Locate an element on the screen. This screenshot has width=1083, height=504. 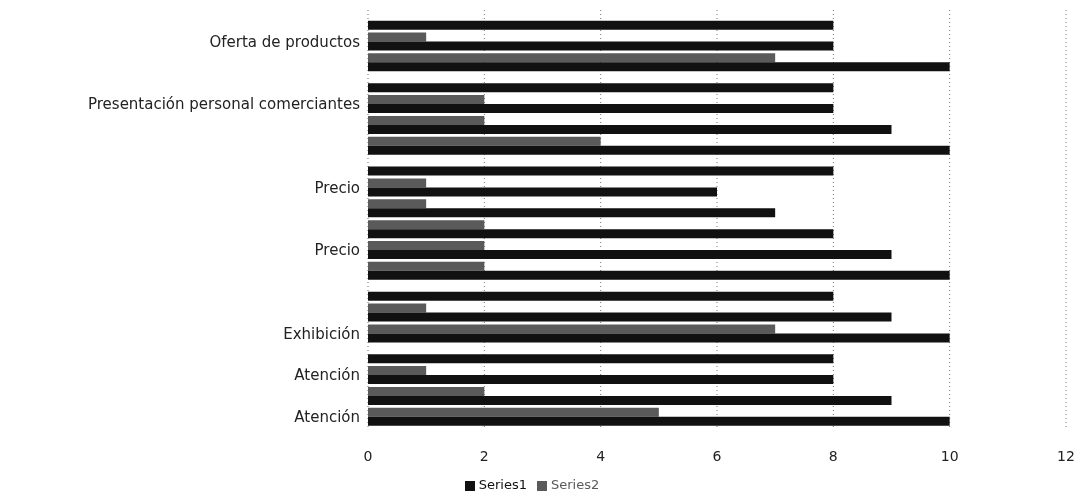
x-tick-label: 6 is located at coordinates (717, 455).